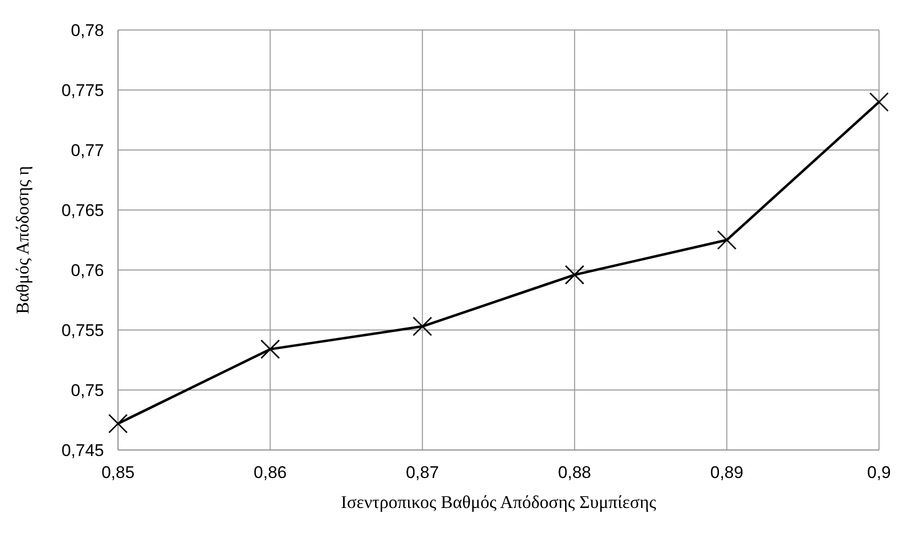 The width and height of the screenshot is (909, 538). Describe the element at coordinates (87, 150) in the screenshot. I see `y-tick-label: 0,77` at that location.